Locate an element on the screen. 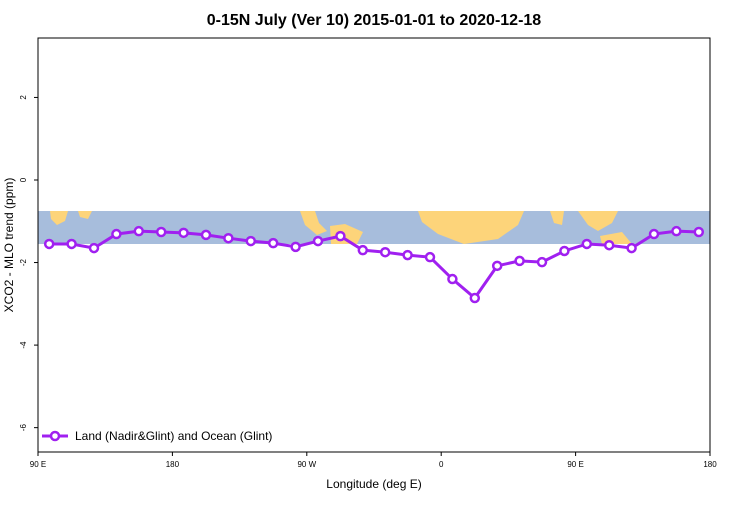 This screenshot has height=505, width=750. x-tick-label: 0 is located at coordinates (441, 464).